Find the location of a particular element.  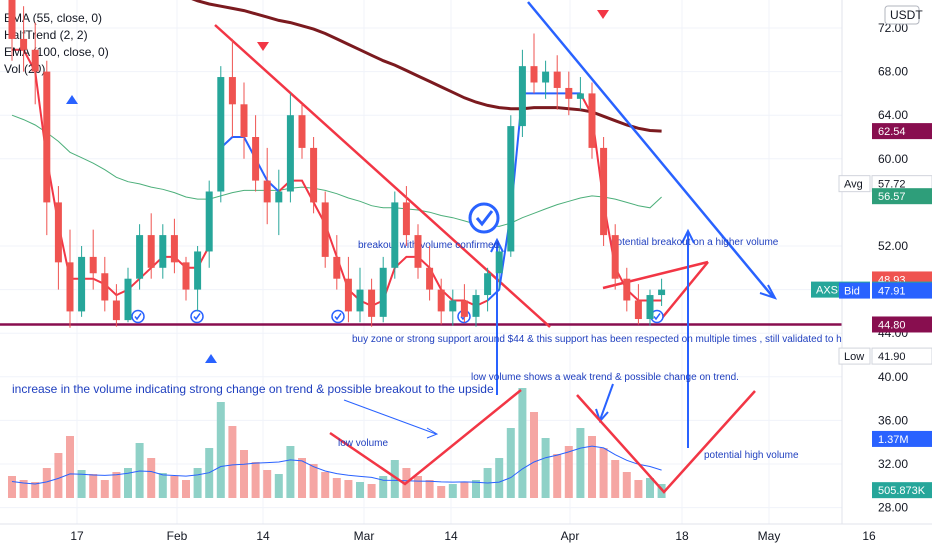

price-tag-label: Bid is located at coordinates (852, 292).